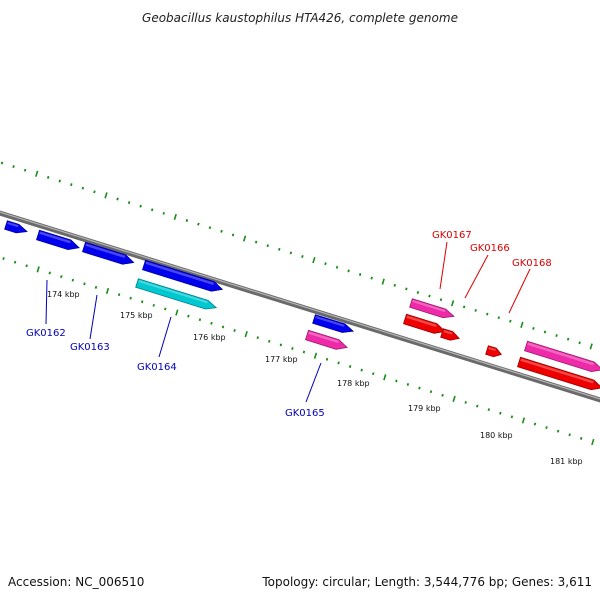 The height and width of the screenshot is (600, 600). What do you see at coordinates (183, 341) in the screenshot?
I see `forward-gene-leaders` at bounding box center [183, 341].